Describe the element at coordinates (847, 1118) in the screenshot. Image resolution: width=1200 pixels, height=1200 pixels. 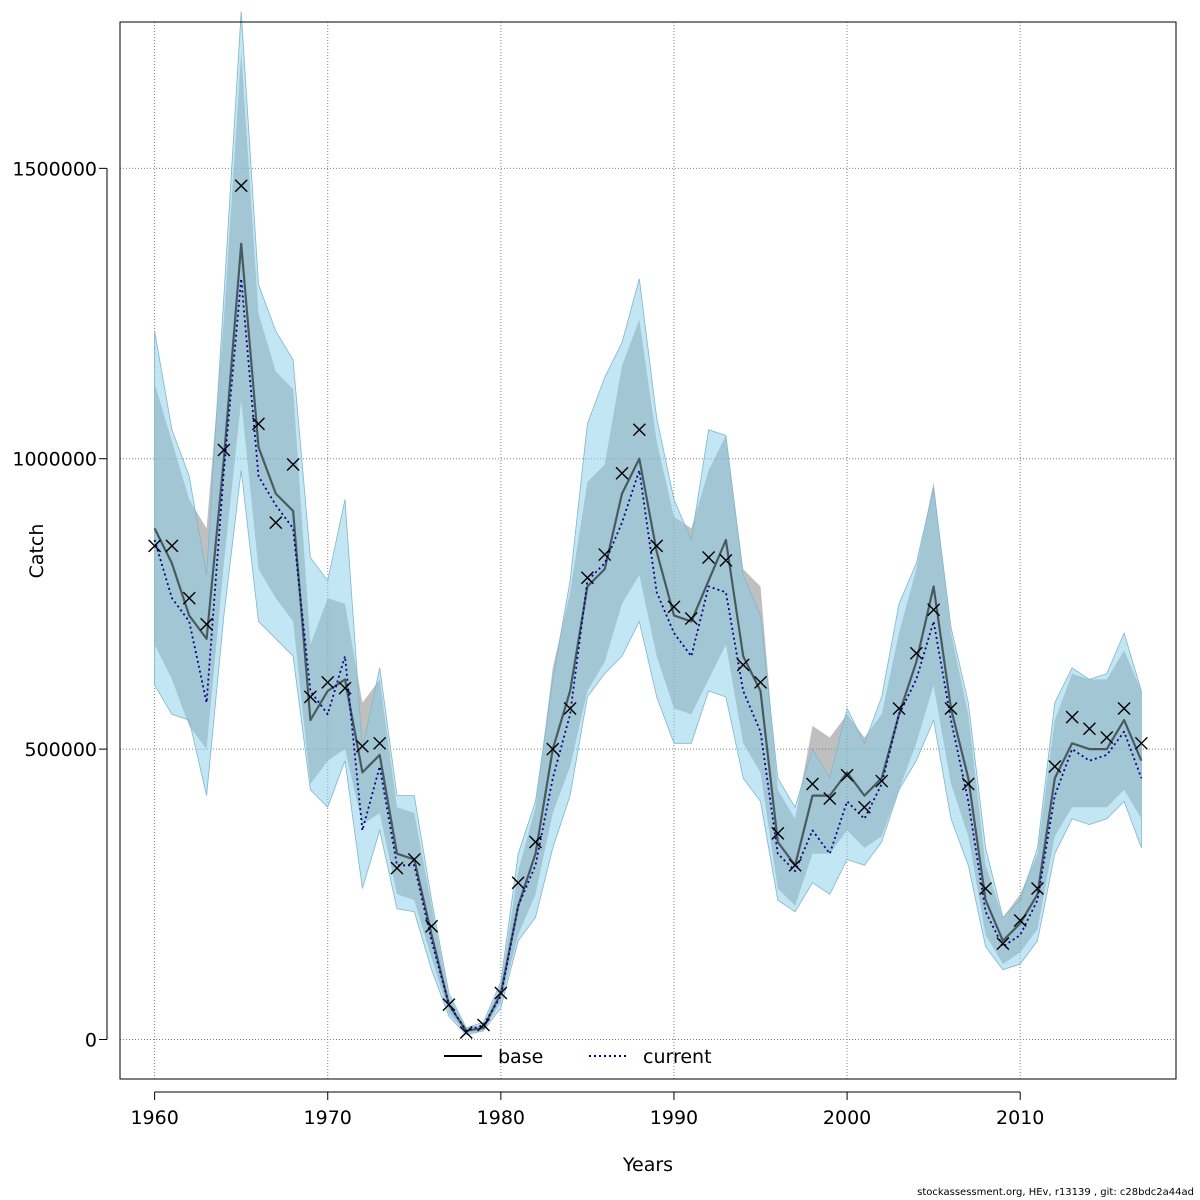
I see `x-tick-label: 2000` at that location.